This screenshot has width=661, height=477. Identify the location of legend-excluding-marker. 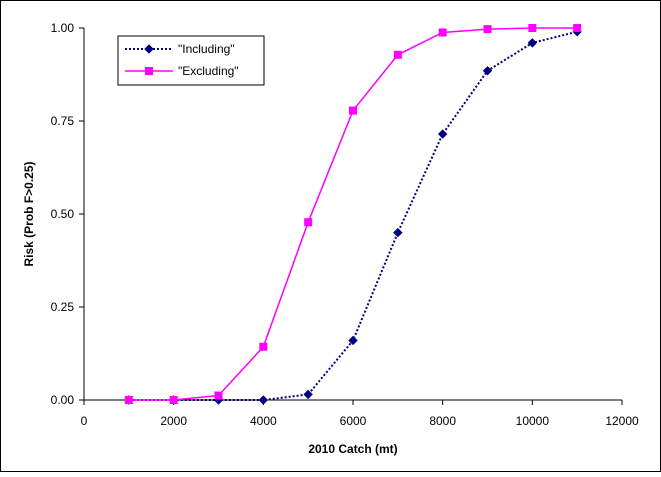
(149, 71).